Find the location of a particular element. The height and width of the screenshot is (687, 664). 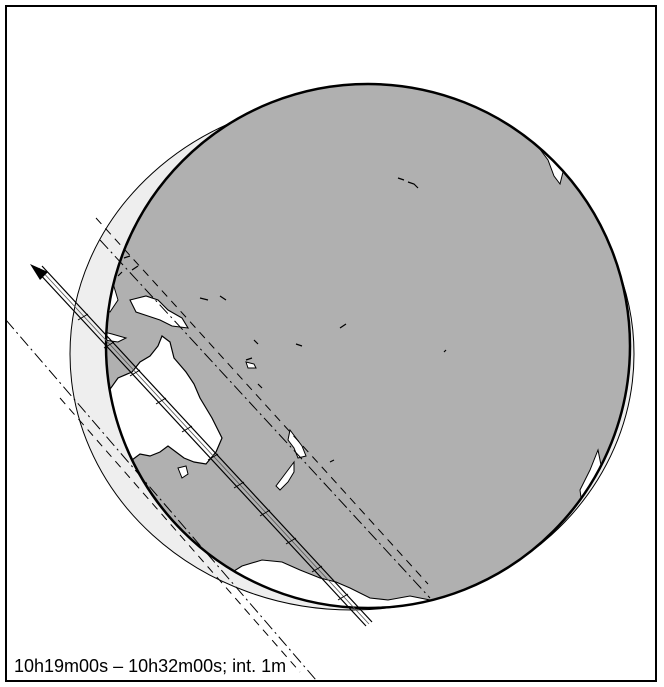

landmass-new-guinea is located at coordinates (159, 312).